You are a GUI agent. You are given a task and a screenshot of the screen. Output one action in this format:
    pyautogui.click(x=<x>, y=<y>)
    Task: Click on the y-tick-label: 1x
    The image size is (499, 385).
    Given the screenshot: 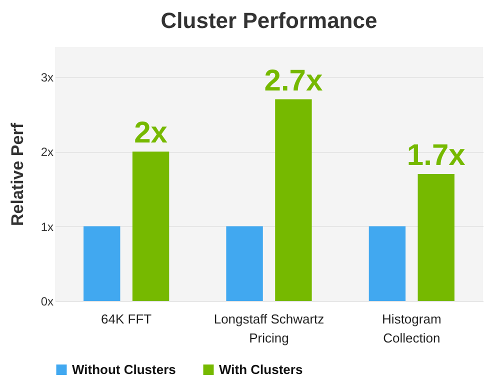 What is the action you would take?
    pyautogui.click(x=47, y=227)
    